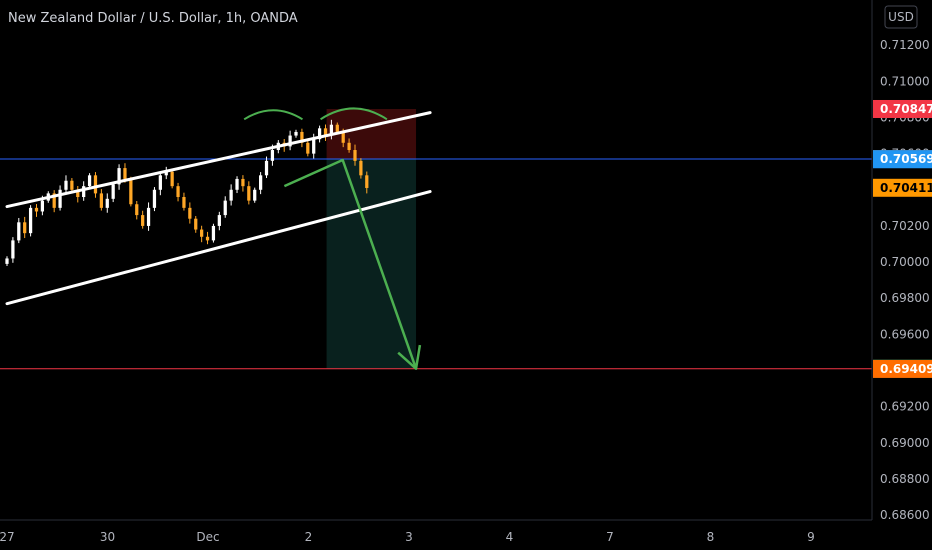 The height and width of the screenshot is (550, 932). I want to click on price-tick-label: 0.68600, so click(905, 515).